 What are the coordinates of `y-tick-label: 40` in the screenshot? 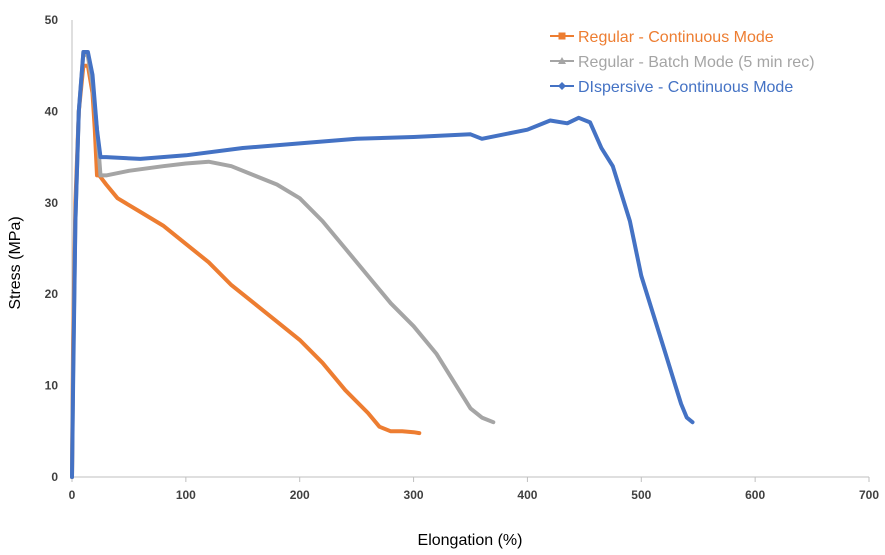 It's located at (52, 111).